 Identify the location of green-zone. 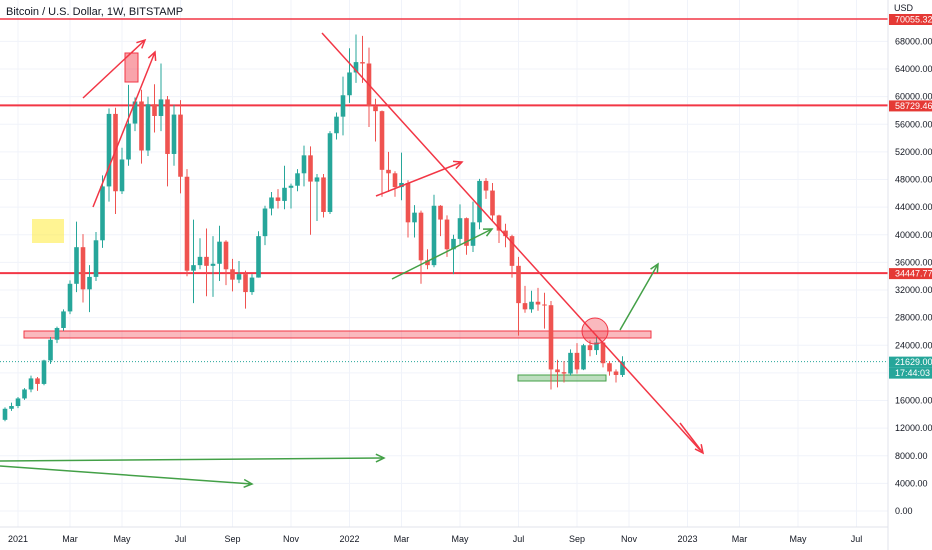
(562, 378).